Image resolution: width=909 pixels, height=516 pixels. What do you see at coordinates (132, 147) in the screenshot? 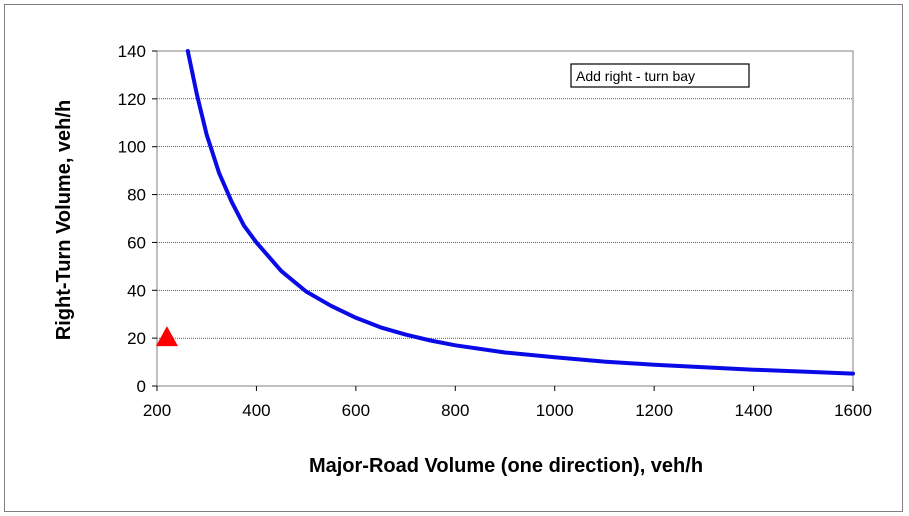
I see `y-tick-label: 100` at bounding box center [132, 147].